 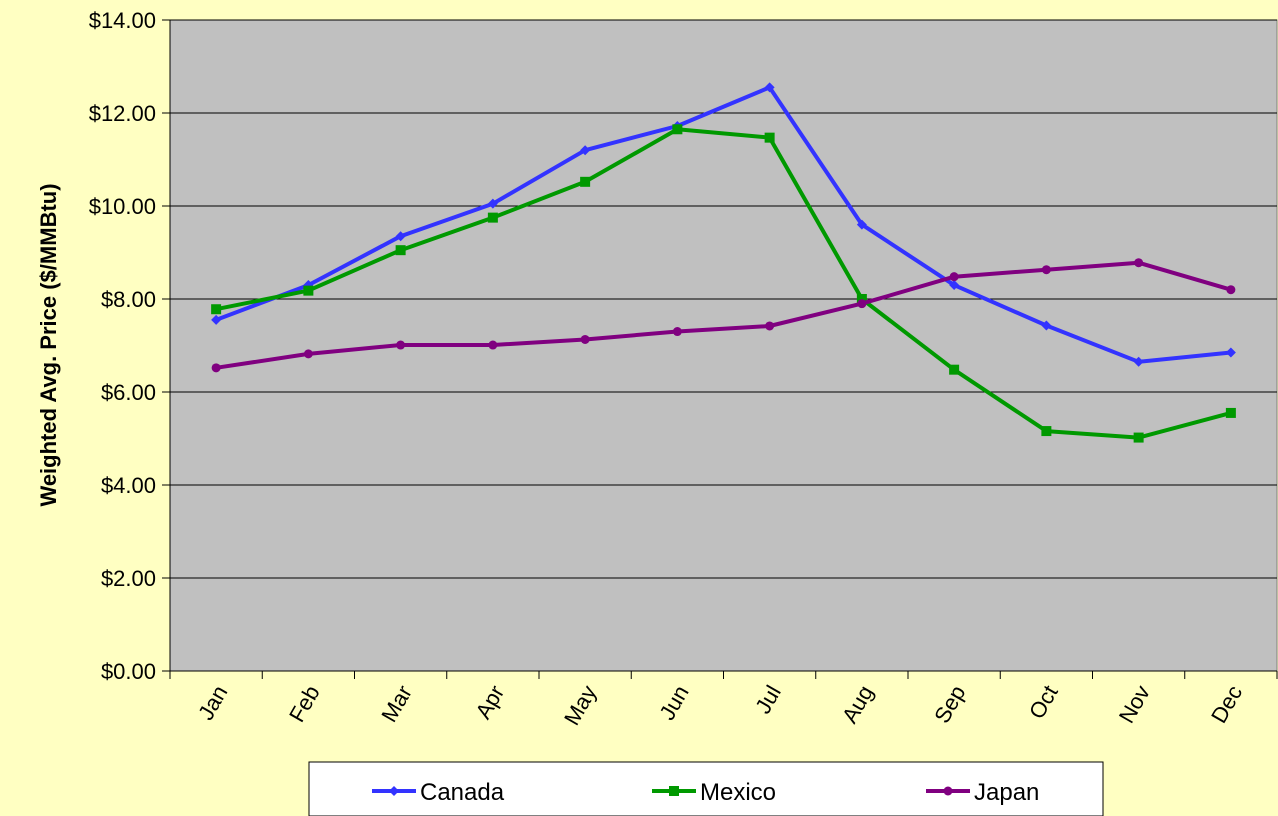 I want to click on legend-item-japan: Japan, so click(x=982, y=792).